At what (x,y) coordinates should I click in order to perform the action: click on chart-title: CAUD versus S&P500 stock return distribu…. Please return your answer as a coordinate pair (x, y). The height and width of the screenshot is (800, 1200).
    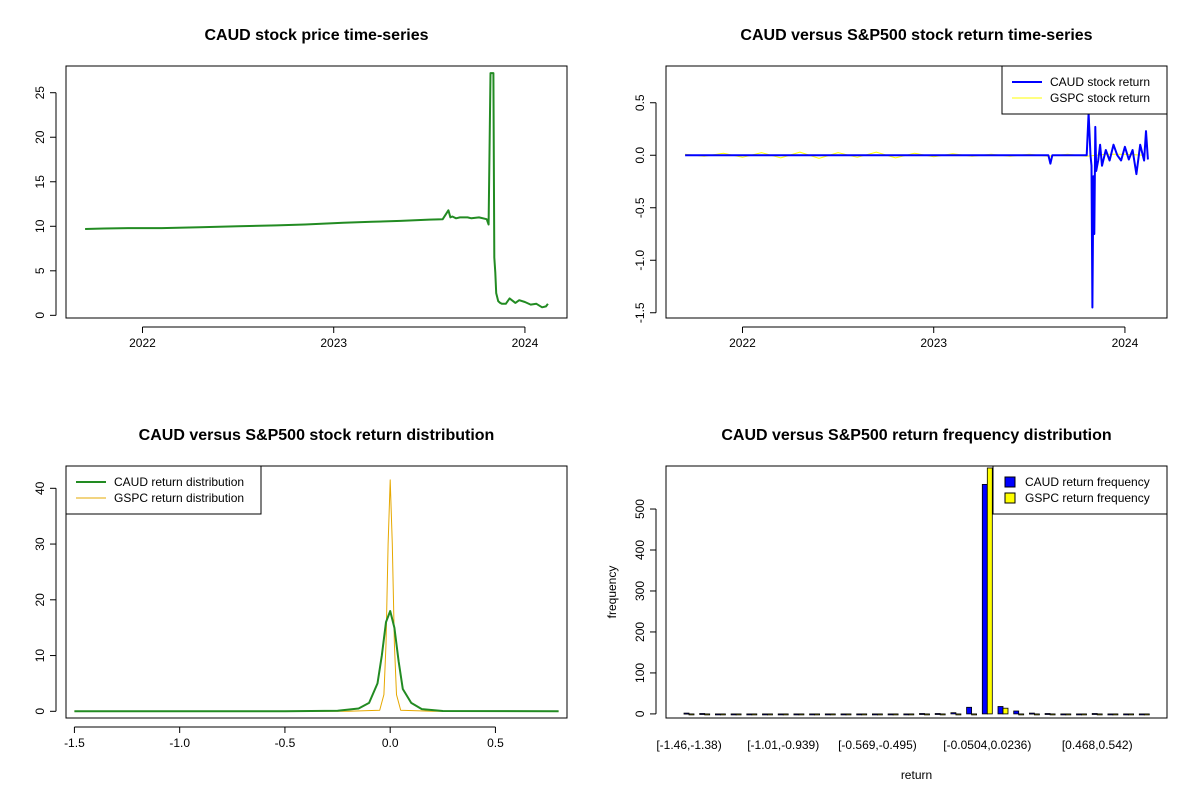
    Looking at the image, I should click on (317, 435).